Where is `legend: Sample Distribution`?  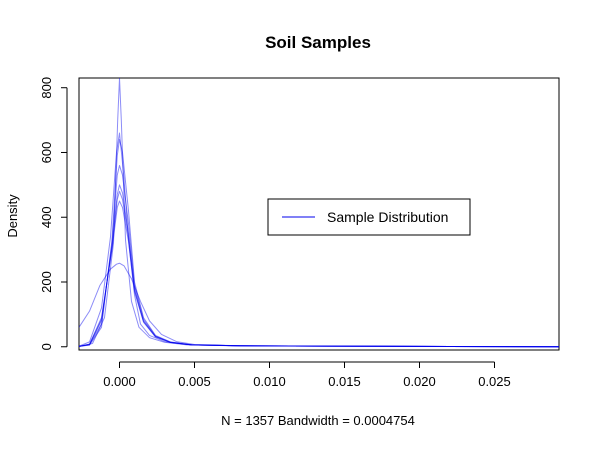 legend: Sample Distribution is located at coordinates (369, 217).